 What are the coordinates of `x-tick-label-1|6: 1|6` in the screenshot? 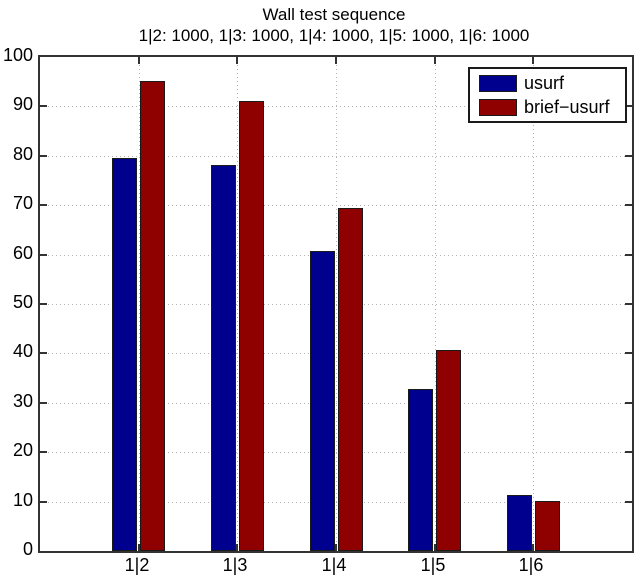 It's located at (531, 565).